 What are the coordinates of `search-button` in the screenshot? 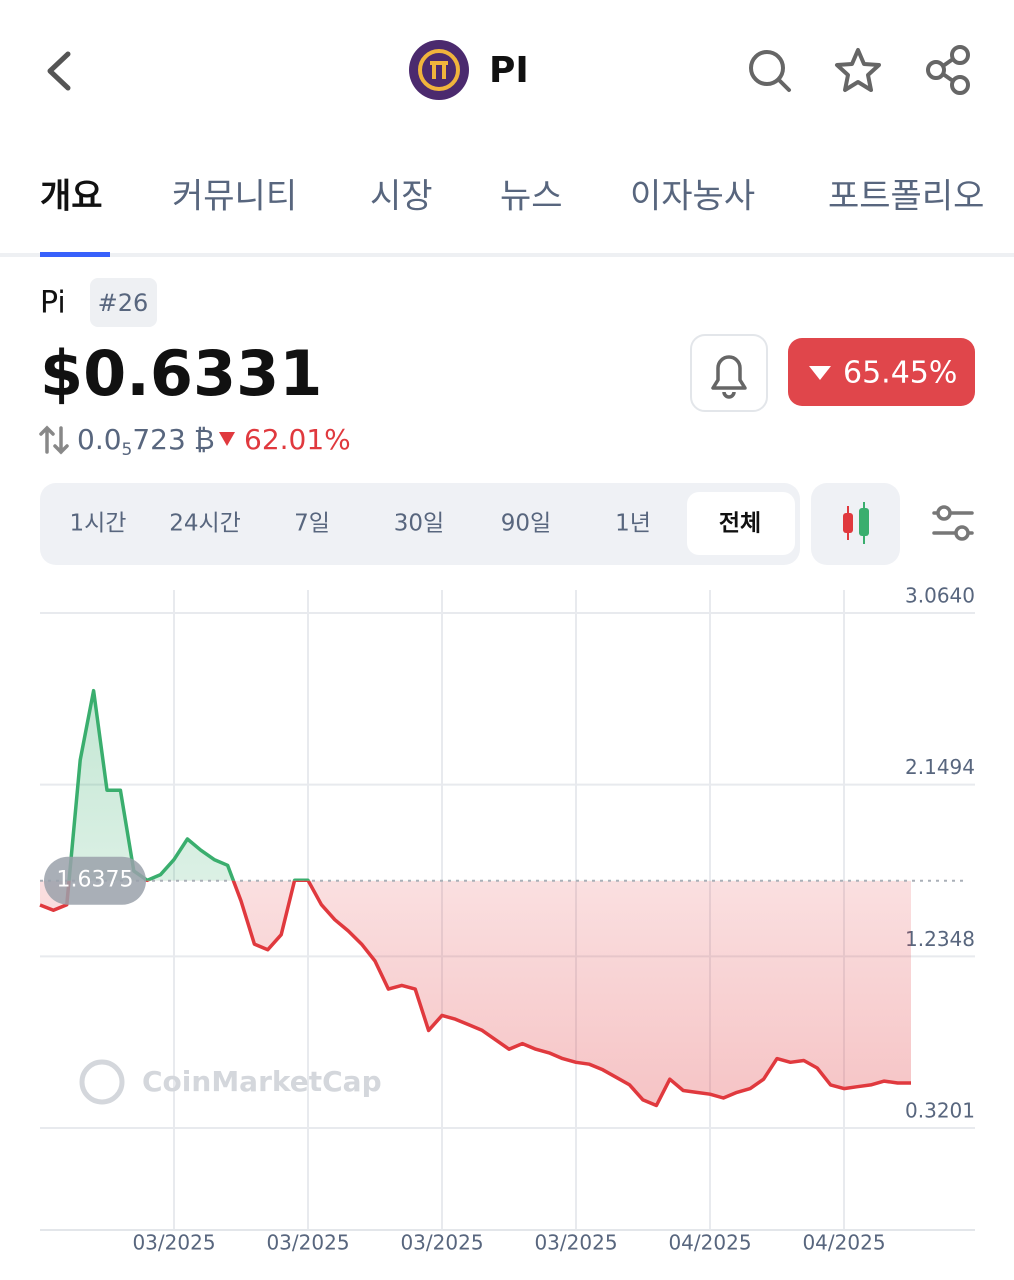 It's located at (770, 71).